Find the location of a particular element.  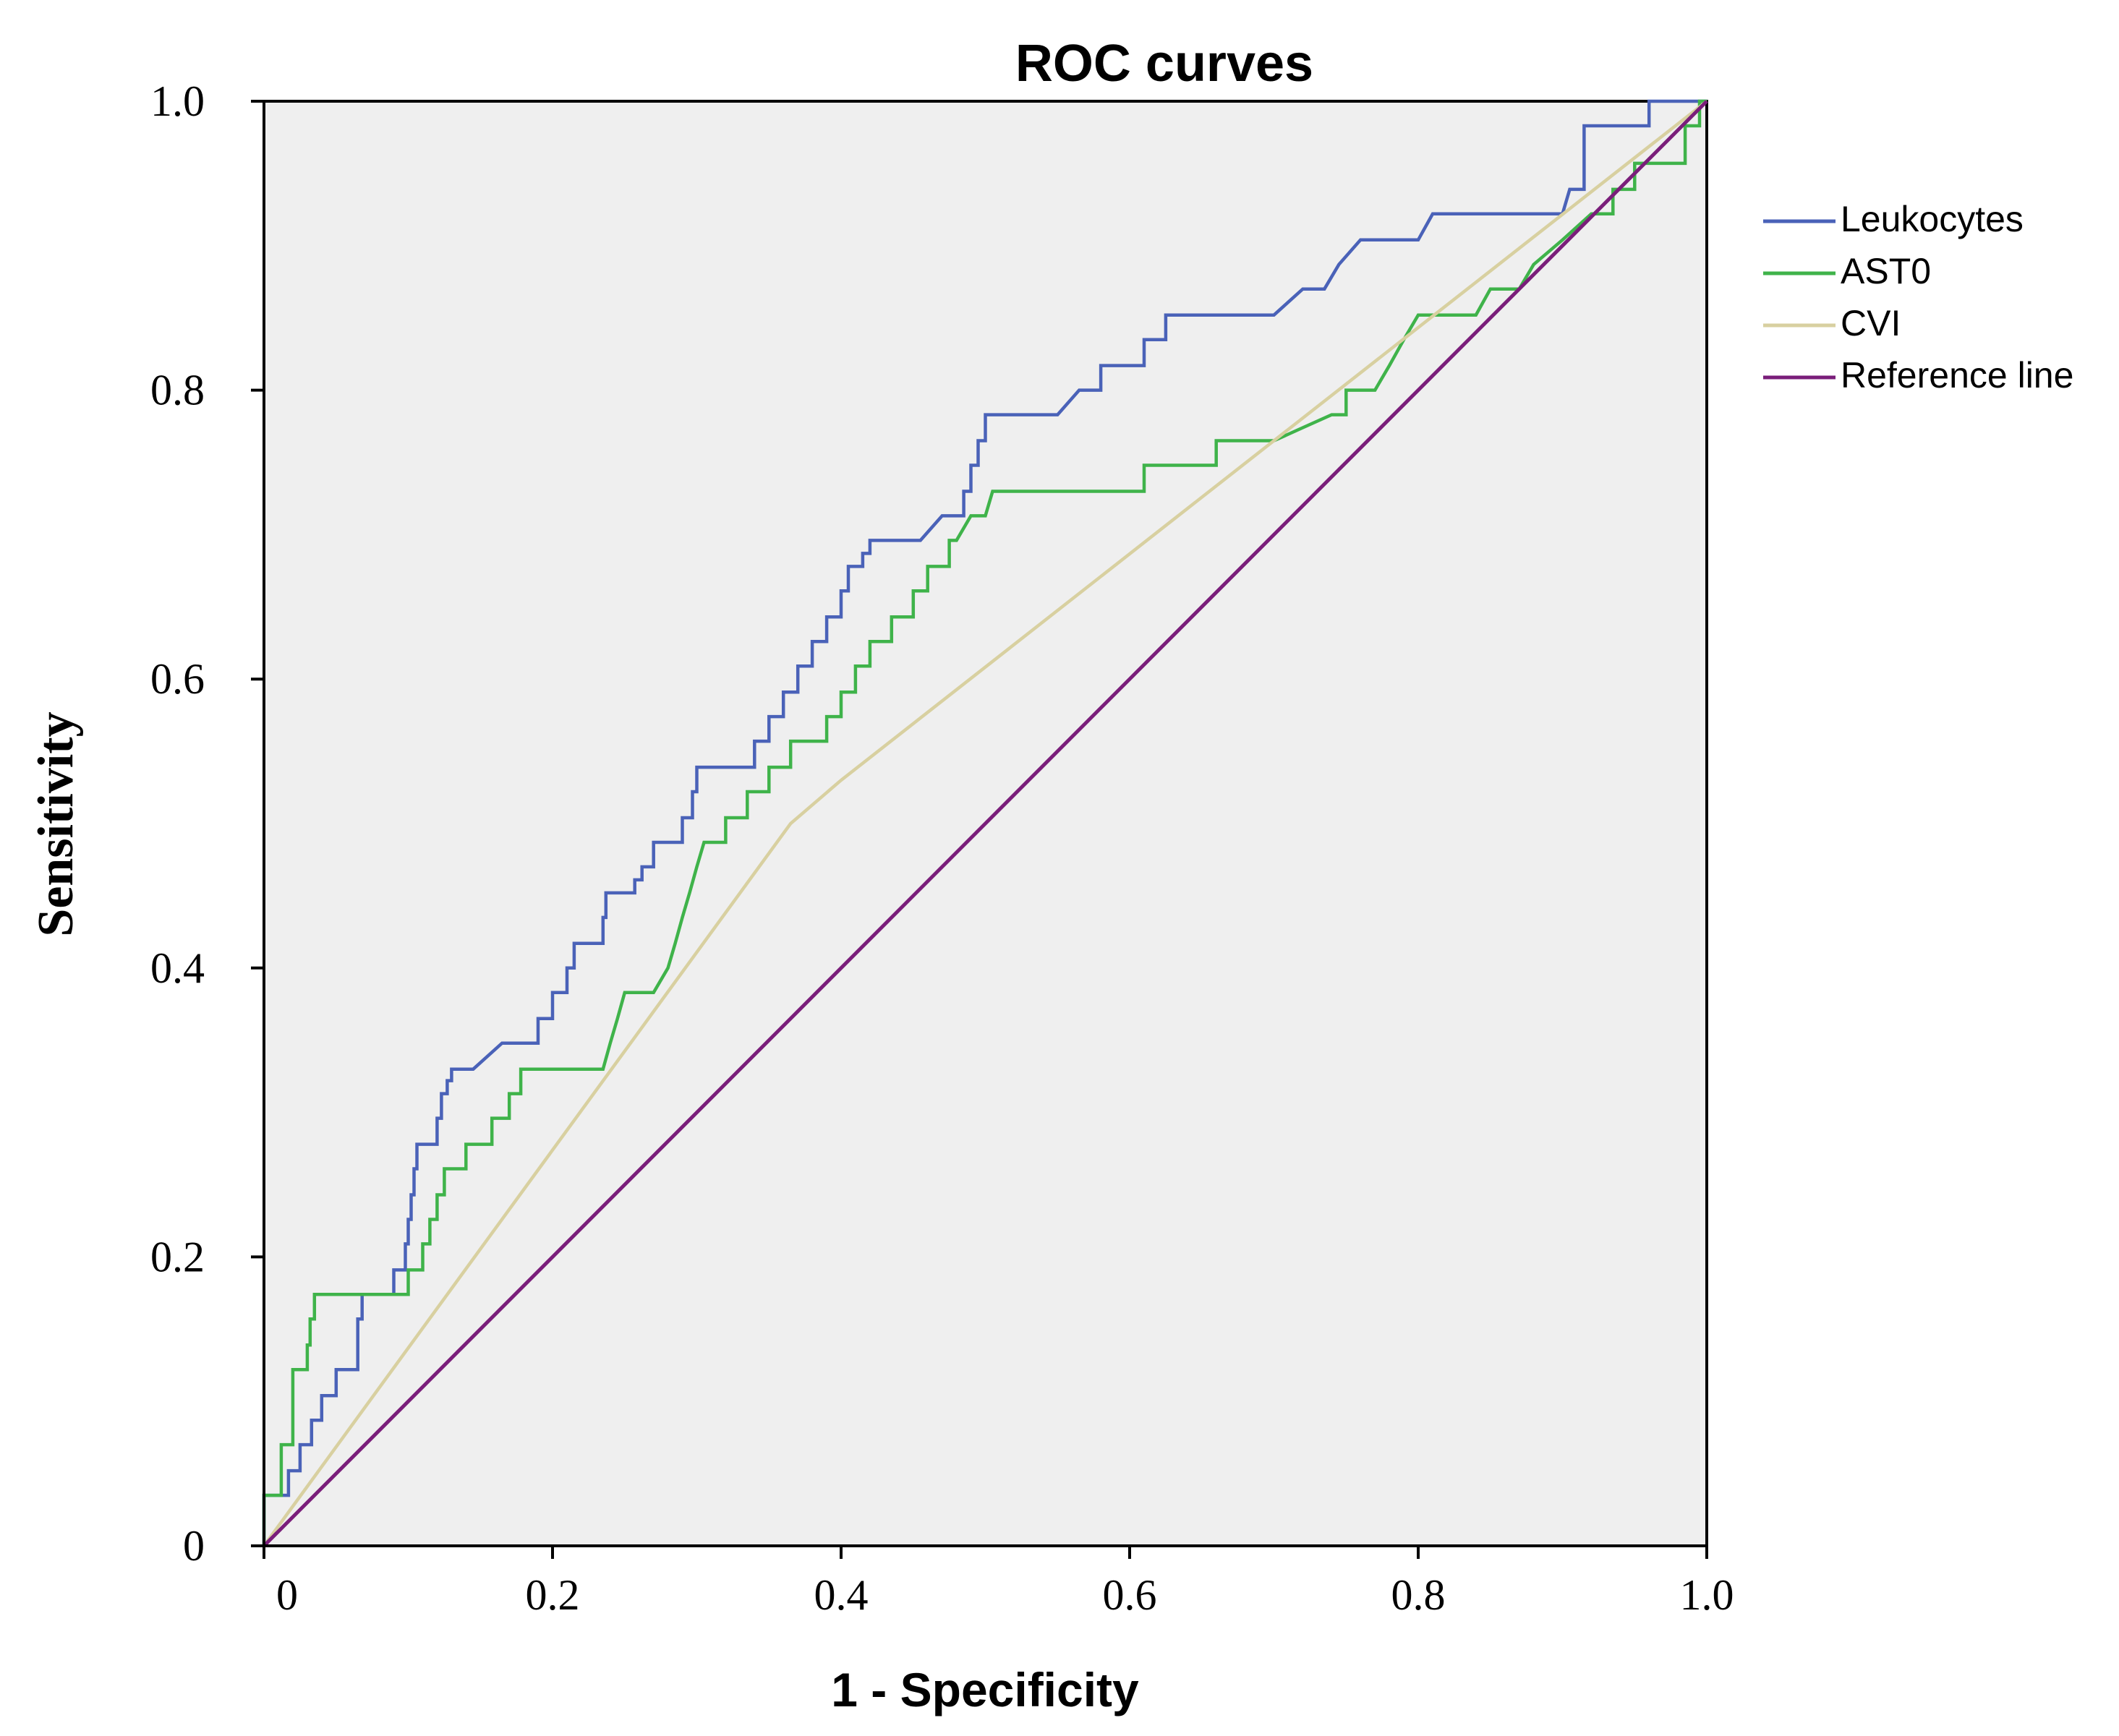

x-tick-label: 1.0 is located at coordinates (1707, 1595).